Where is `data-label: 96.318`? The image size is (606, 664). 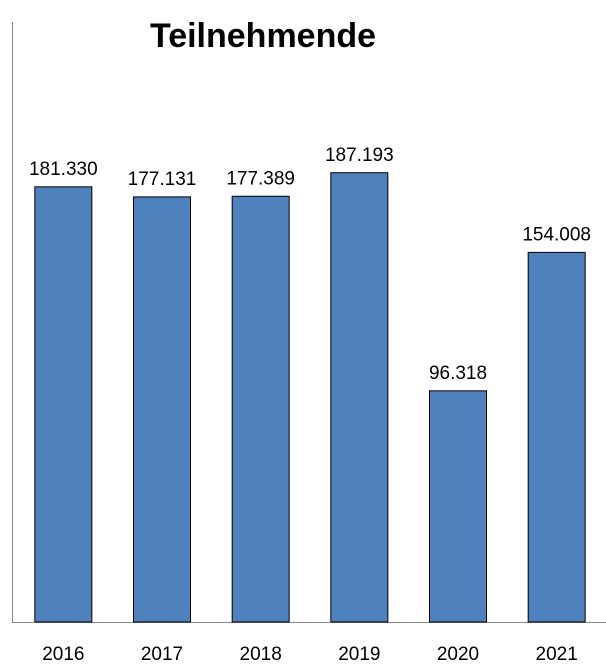 data-label: 96.318 is located at coordinates (458, 373).